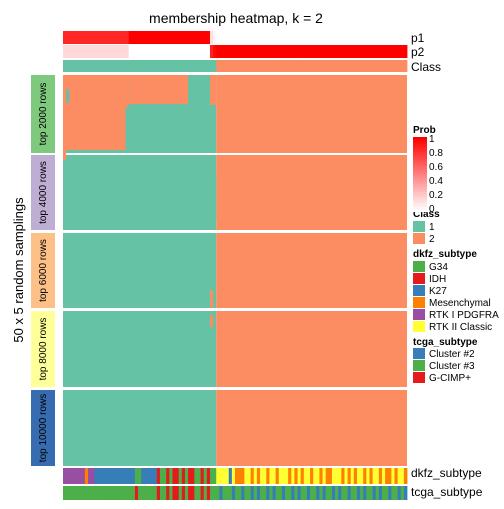  Describe the element at coordinates (43, 270) in the screenshot. I see `group-label-bar` at that location.